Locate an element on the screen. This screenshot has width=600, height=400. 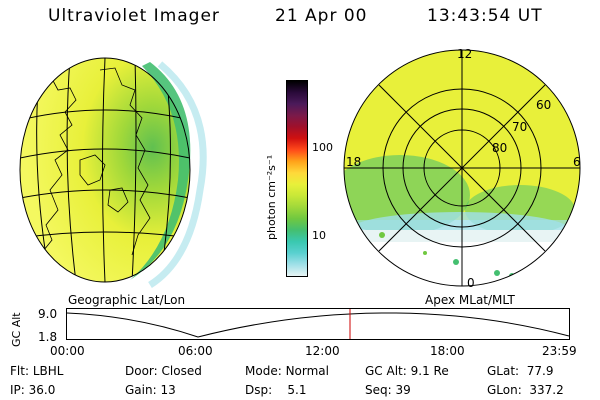
altitude-xtick-2359: 23:59 is located at coordinates (559, 351).